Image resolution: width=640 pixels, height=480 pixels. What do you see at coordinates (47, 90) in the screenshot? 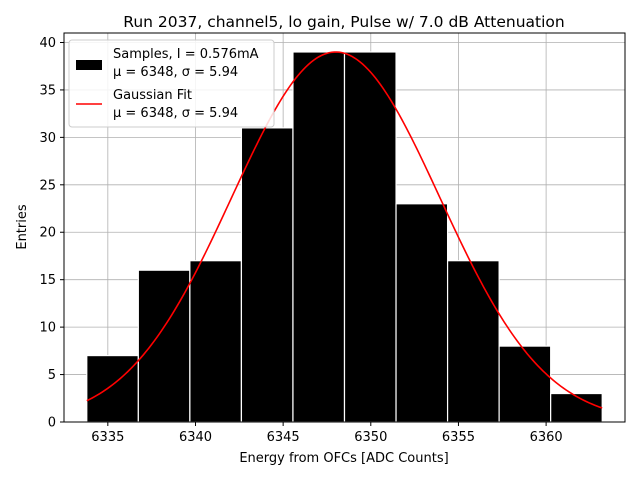
I see `y-tick-label: 35` at bounding box center [47, 90].